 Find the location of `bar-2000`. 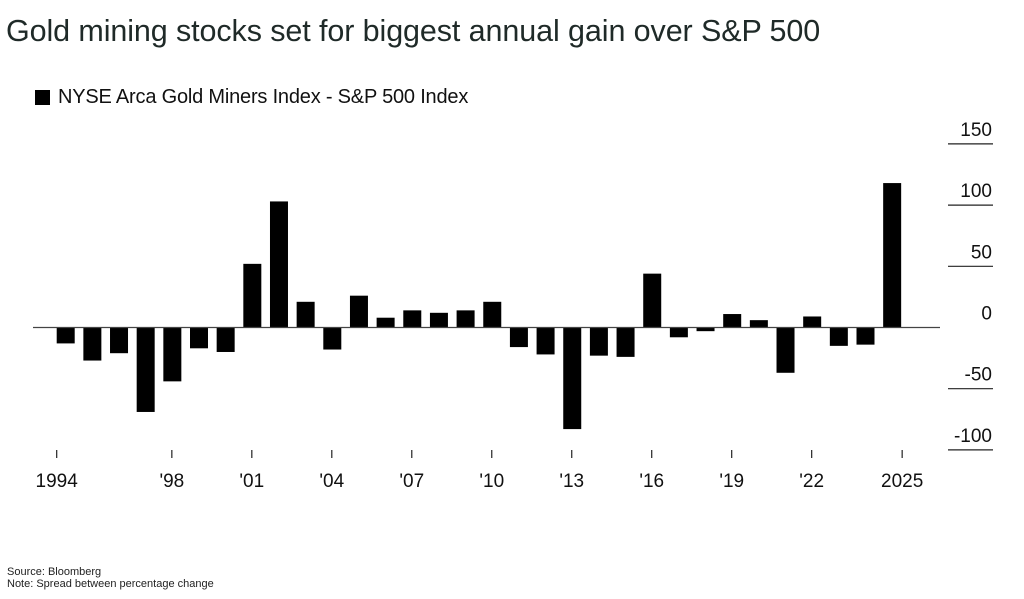

bar-2000 is located at coordinates (225, 339).